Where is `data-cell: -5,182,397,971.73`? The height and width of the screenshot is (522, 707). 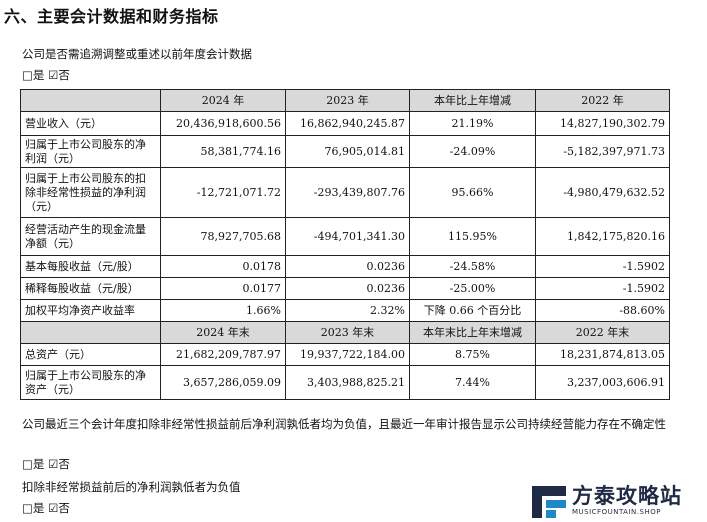 data-cell: -5,182,397,971.73 is located at coordinates (602, 151).